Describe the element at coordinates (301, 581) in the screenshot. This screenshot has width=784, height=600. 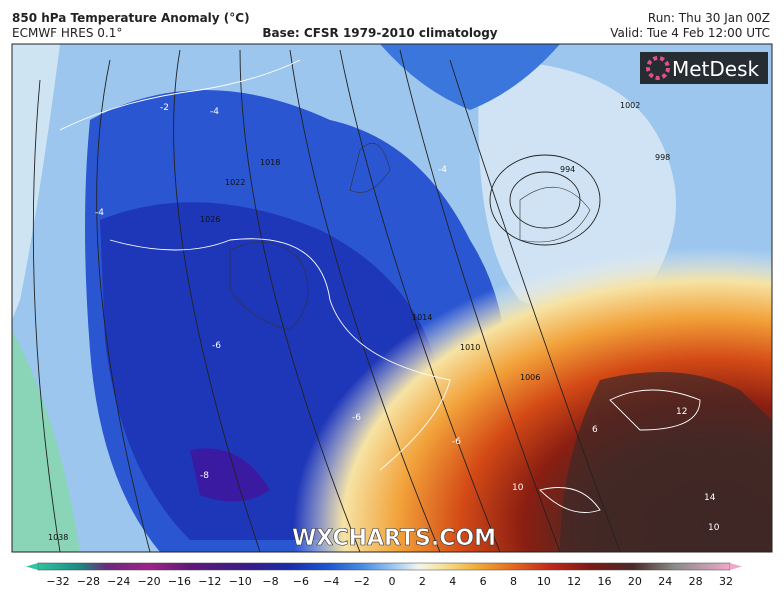
I see `colorbar-tick-label: −6` at that location.